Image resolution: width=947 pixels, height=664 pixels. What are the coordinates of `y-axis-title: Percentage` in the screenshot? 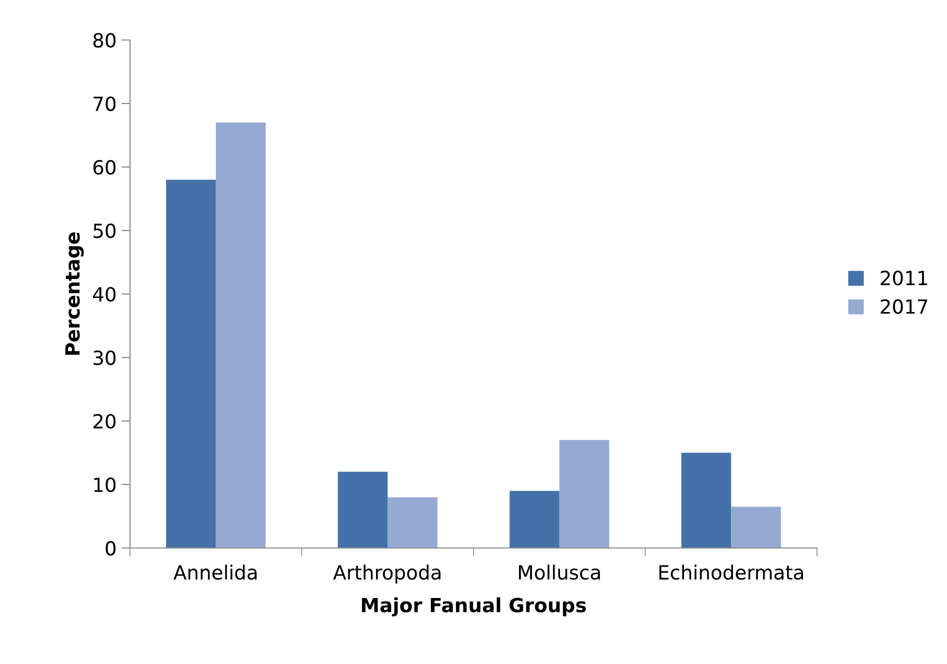 It's located at (74, 293).